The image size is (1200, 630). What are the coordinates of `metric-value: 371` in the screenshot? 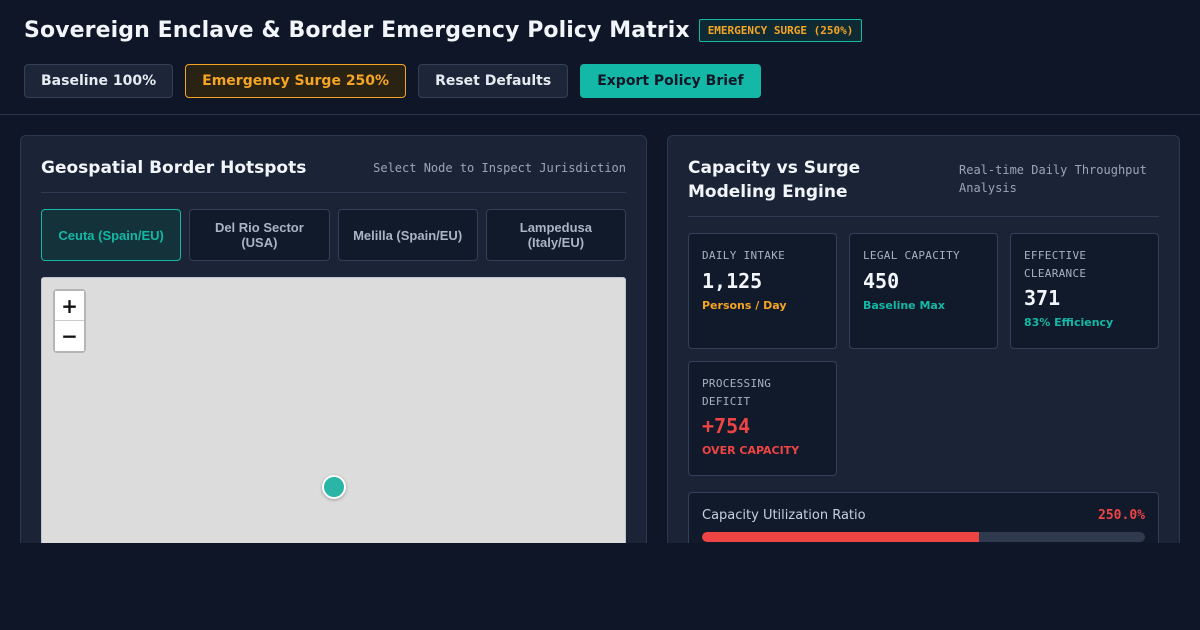 It's located at (1042, 298).